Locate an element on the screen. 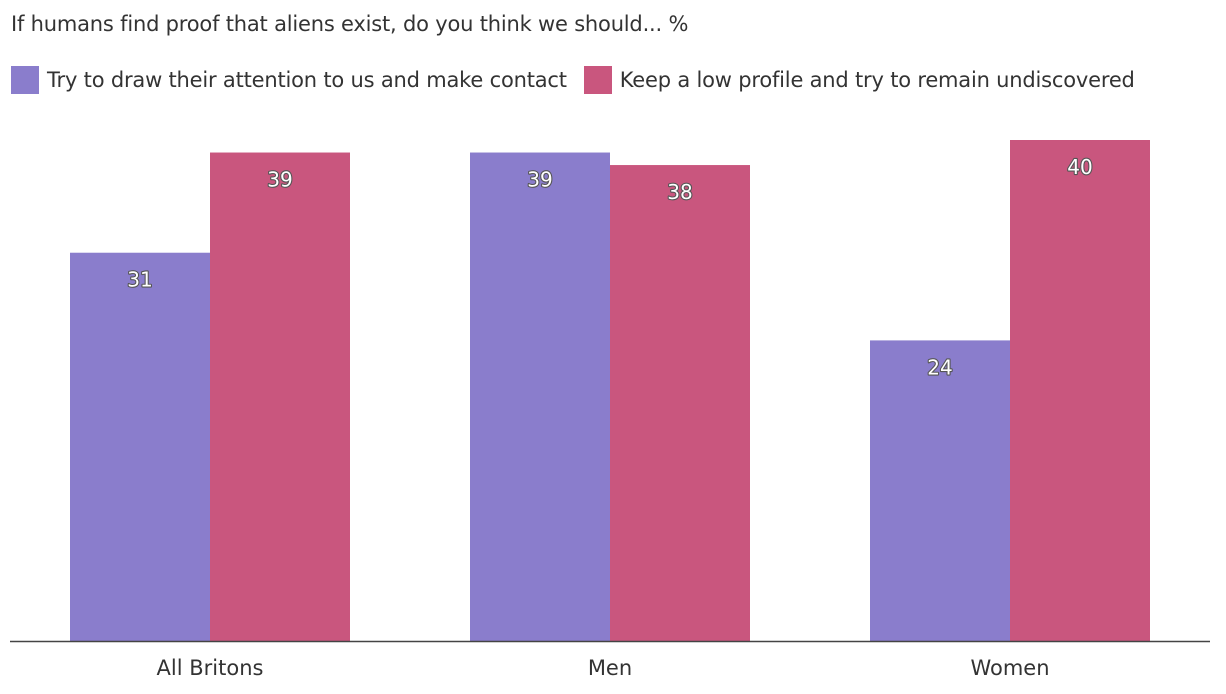  category-label-women: Women is located at coordinates (1009, 668).